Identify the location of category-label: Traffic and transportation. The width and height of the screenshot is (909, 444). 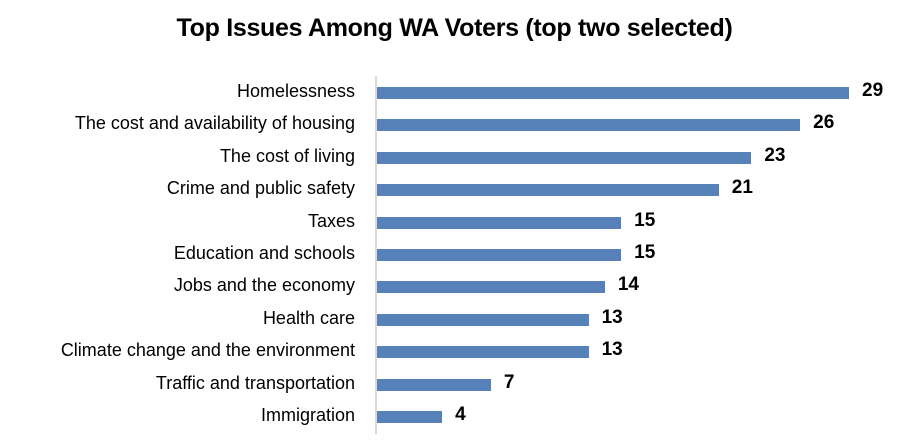
(255, 382).